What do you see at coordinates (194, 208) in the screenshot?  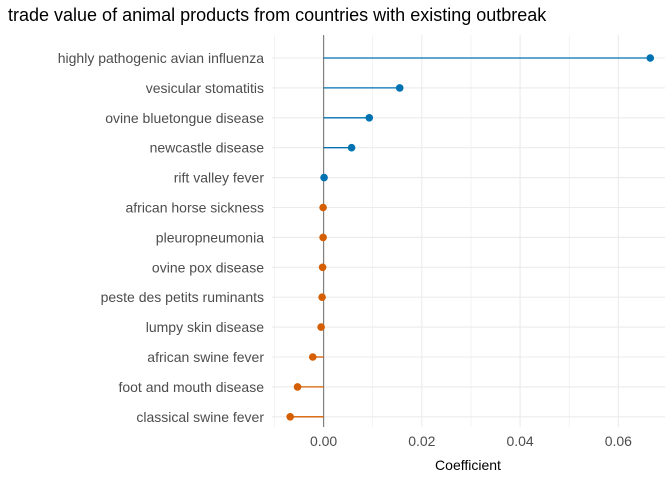 I see `y-tick-label: african horse sickness` at bounding box center [194, 208].